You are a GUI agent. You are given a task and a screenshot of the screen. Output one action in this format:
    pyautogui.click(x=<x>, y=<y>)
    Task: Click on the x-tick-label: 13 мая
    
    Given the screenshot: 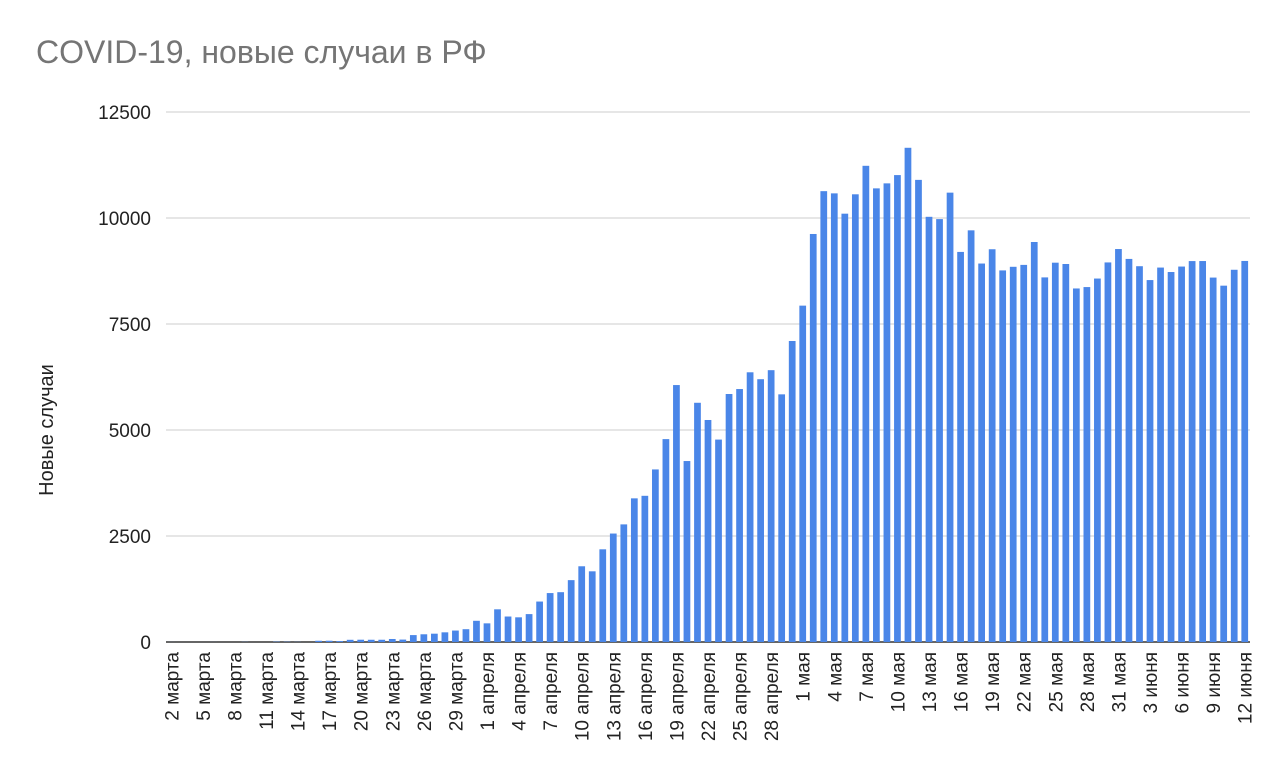 What is the action you would take?
    pyautogui.click(x=930, y=682)
    